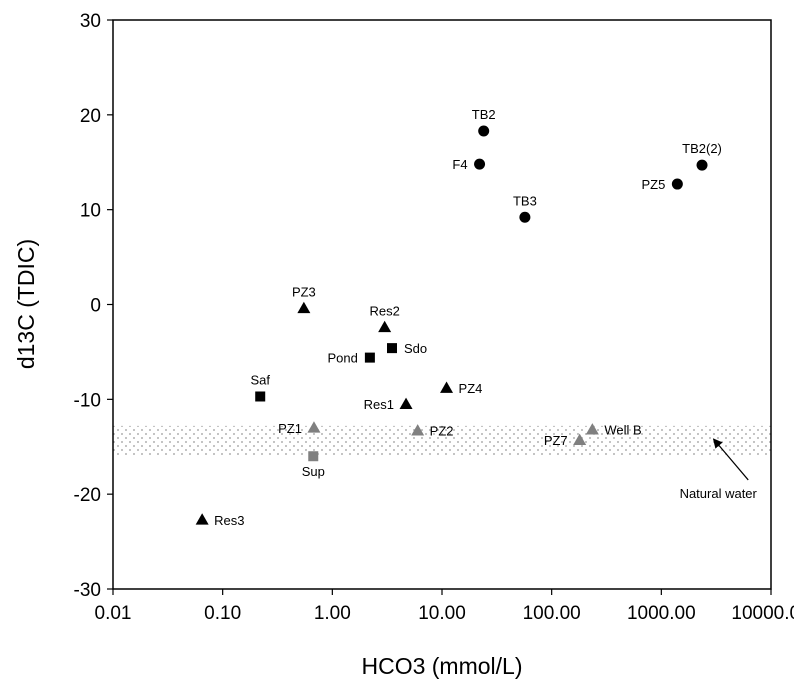 The height and width of the screenshot is (684, 794). Describe the element at coordinates (384, 310) in the screenshot. I see `point-res2-label: Res2` at that location.